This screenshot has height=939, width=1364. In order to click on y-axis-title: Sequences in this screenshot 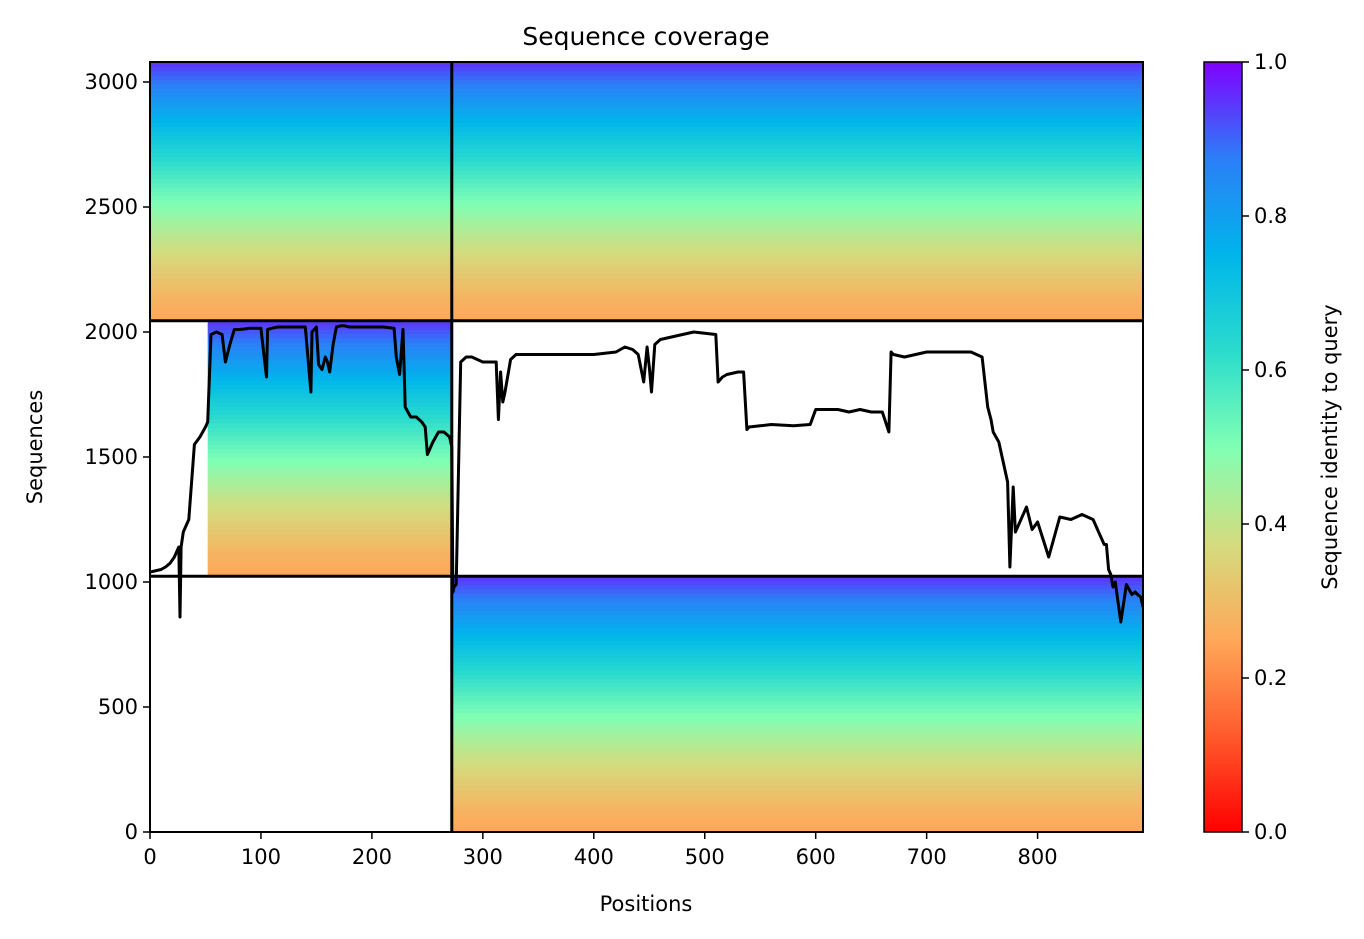, I will do `click(35, 447)`.